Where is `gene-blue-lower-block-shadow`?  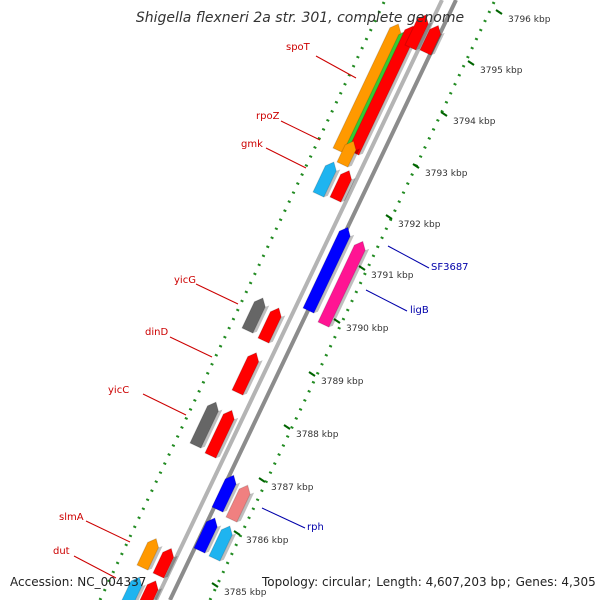 gene-blue-lower-block-shadow is located at coordinates (213, 539).